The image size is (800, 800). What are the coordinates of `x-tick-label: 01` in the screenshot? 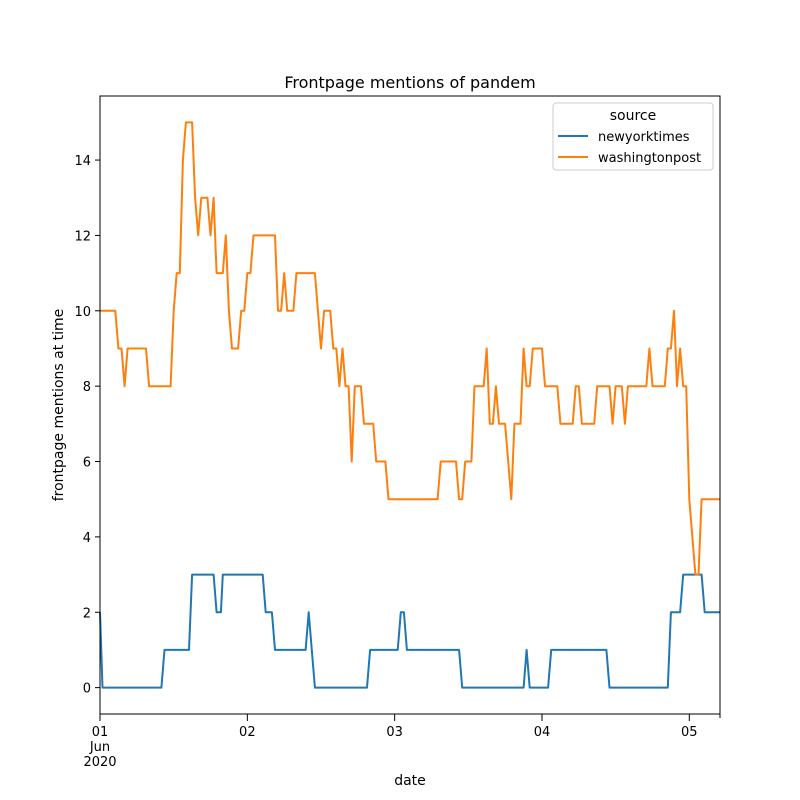 It's located at (100, 732).